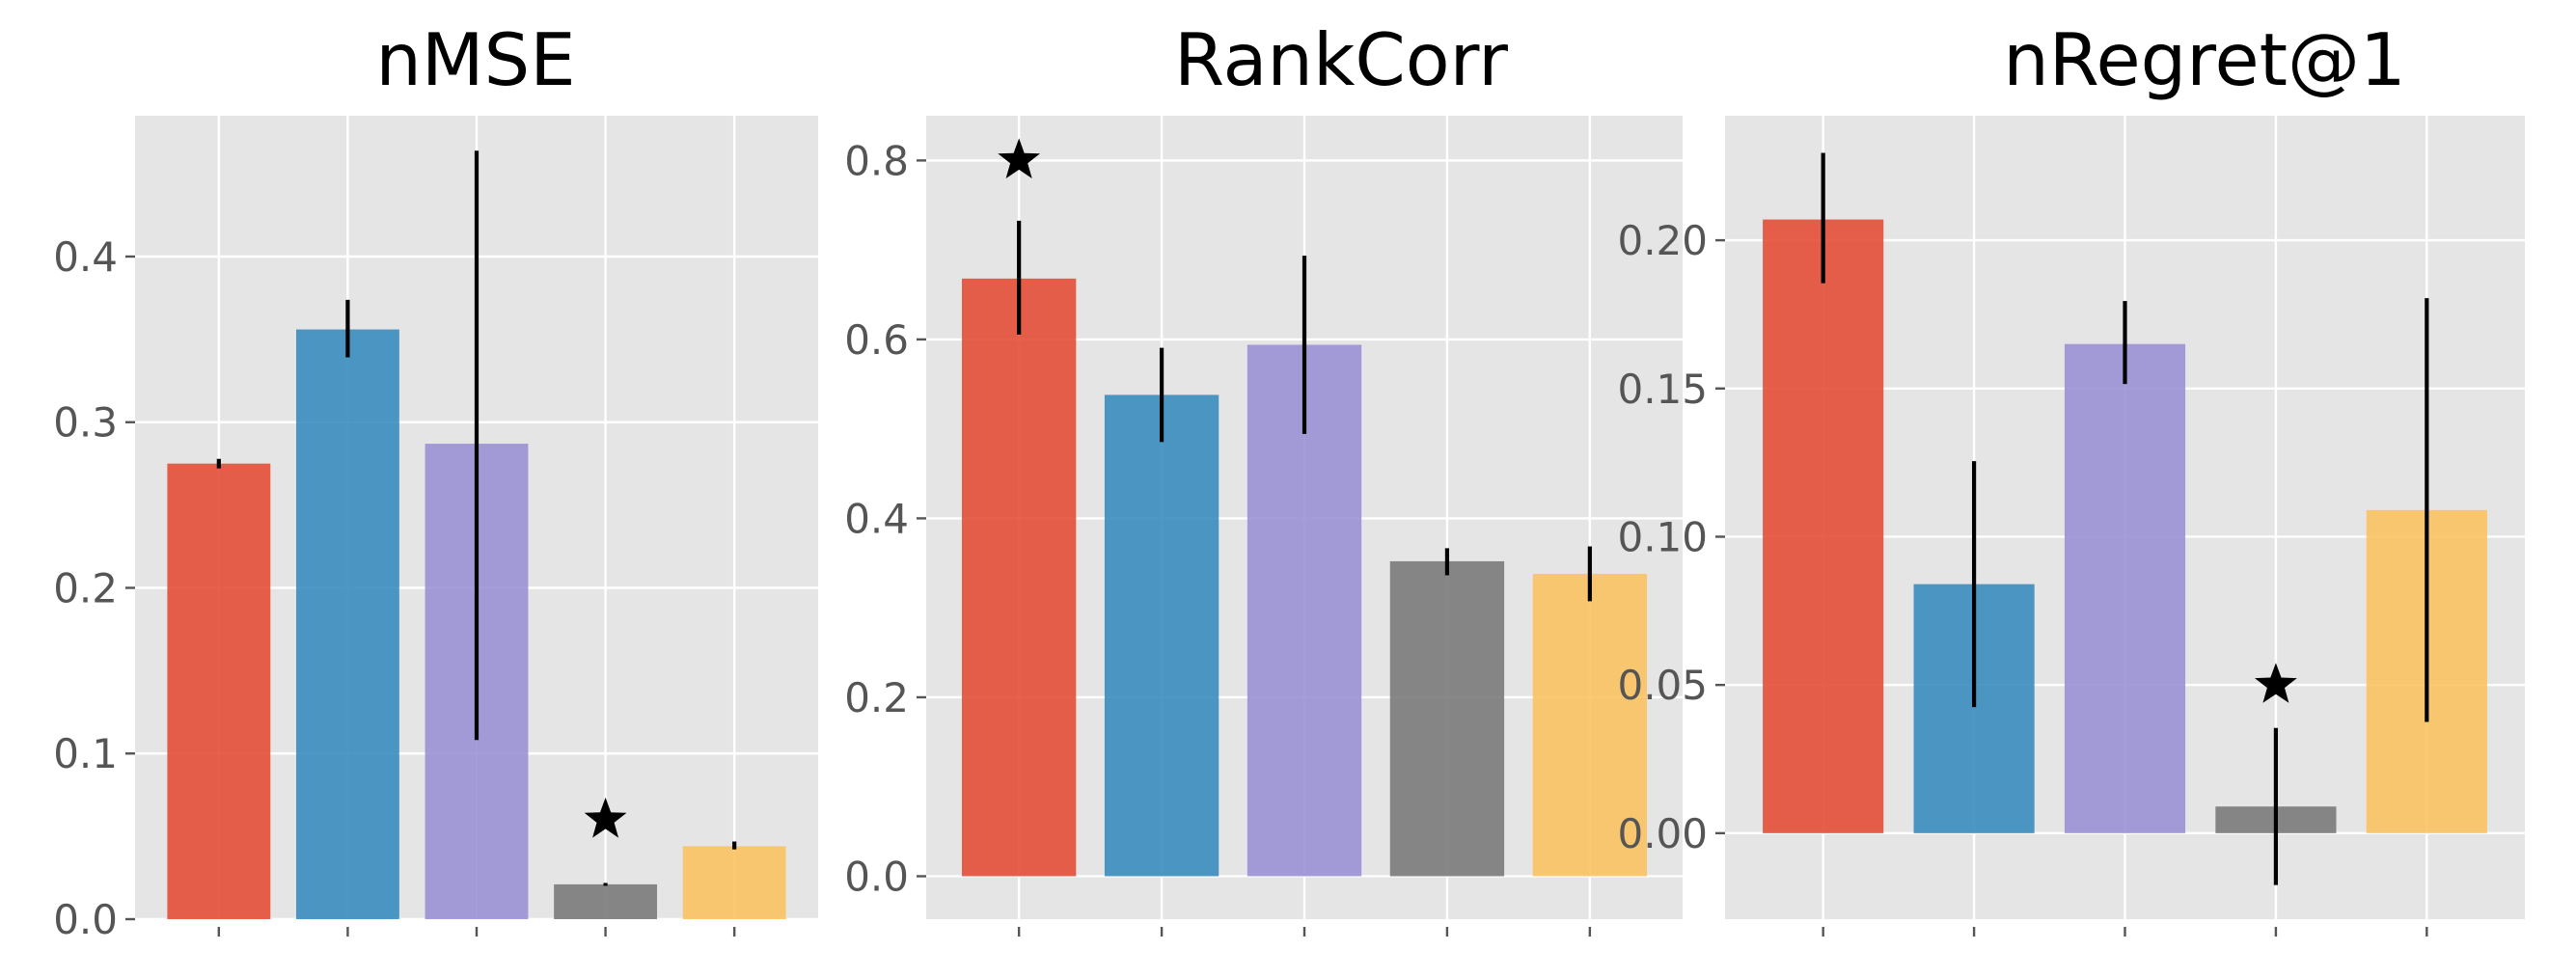  What do you see at coordinates (1662, 390) in the screenshot?
I see `y-tick-label: 0.15` at bounding box center [1662, 390].